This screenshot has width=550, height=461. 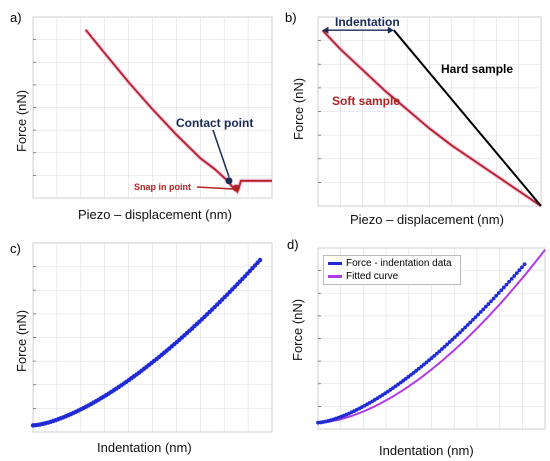 What do you see at coordinates (229, 181) in the screenshot?
I see `contact-point-marker` at bounding box center [229, 181].